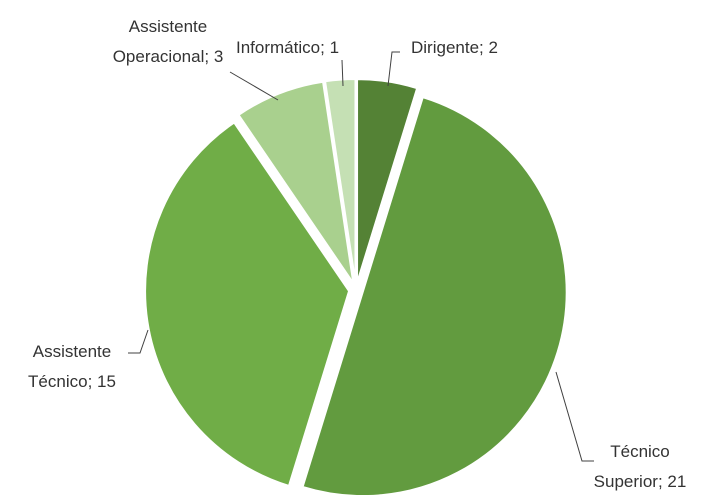 The width and height of the screenshot is (705, 495). What do you see at coordinates (106, 381) in the screenshot?
I see `label-value: 15` at bounding box center [106, 381].